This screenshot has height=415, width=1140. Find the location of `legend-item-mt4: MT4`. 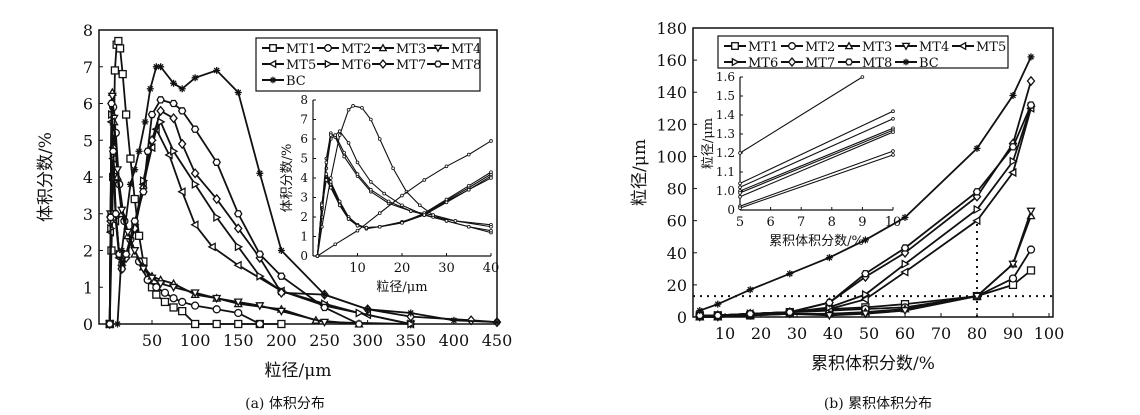

legend-item-mt4: MT4 is located at coordinates (922, 47).